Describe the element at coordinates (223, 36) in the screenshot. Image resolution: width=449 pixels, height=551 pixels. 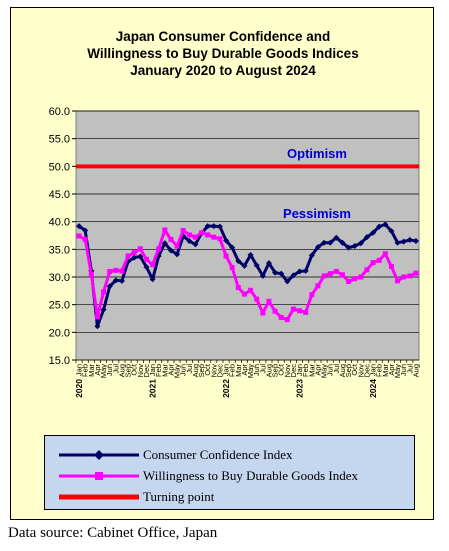
I see `chart-title-line-1: Japan Consumer Confidence and` at that location.